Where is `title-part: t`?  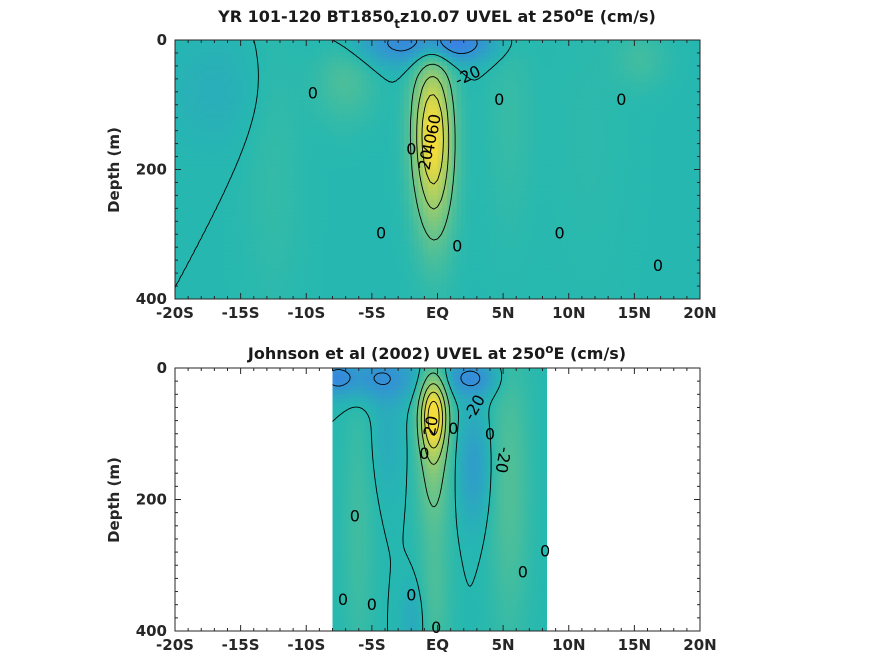 title-part: t is located at coordinates (397, 24).